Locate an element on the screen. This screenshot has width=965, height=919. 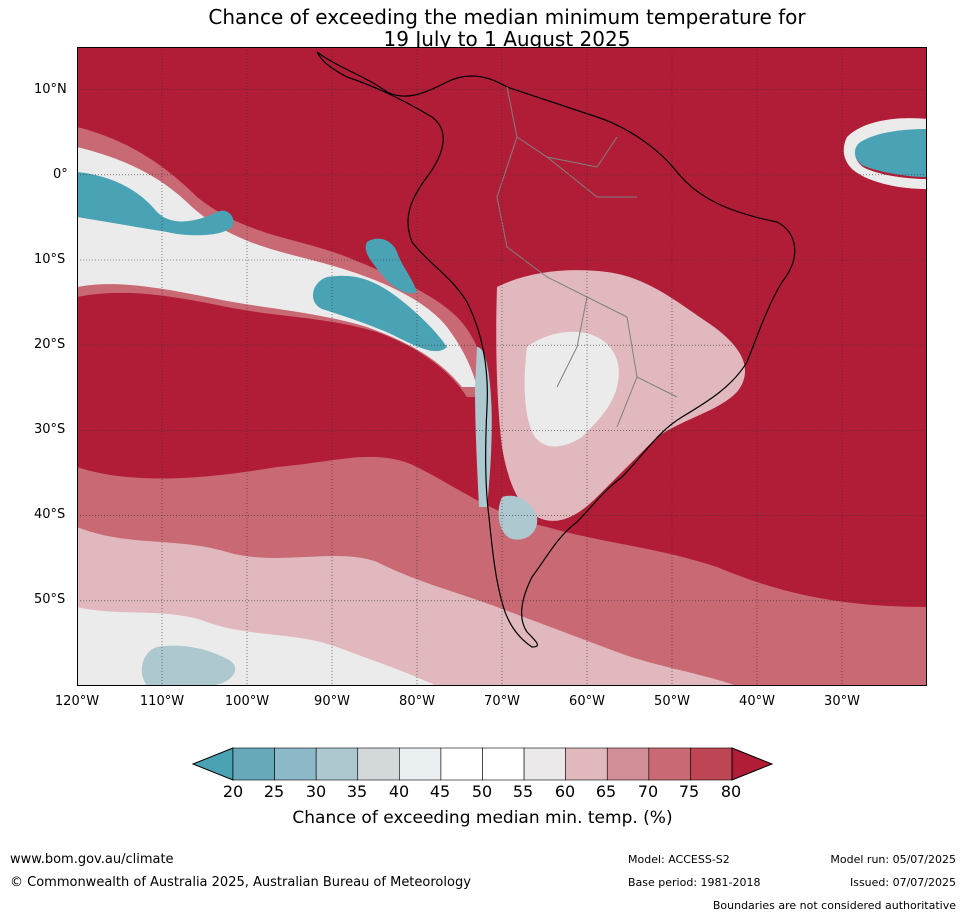
colorbar-tick-40: 40 is located at coordinates (399, 791).